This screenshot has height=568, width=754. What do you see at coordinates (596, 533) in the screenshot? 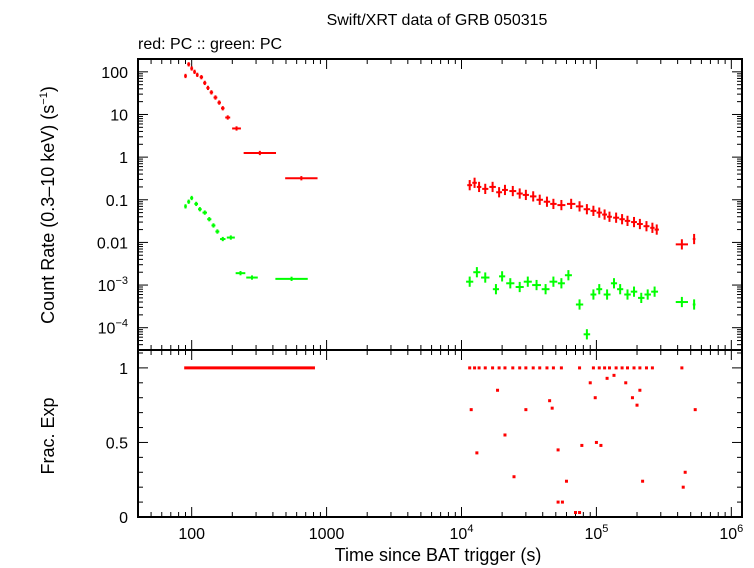
I see `x-tick-label: 10⁵` at bounding box center [596, 533].